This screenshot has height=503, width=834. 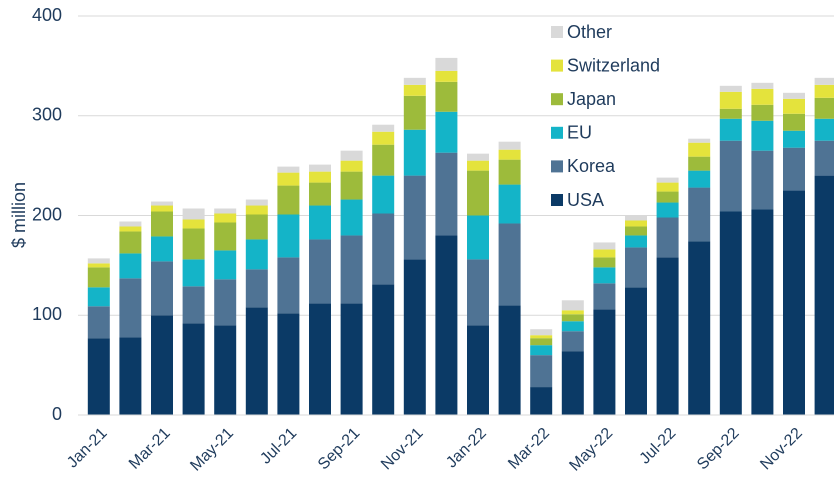 What do you see at coordinates (781, 449) in the screenshot?
I see `x-tick-label: Nov-22` at bounding box center [781, 449].